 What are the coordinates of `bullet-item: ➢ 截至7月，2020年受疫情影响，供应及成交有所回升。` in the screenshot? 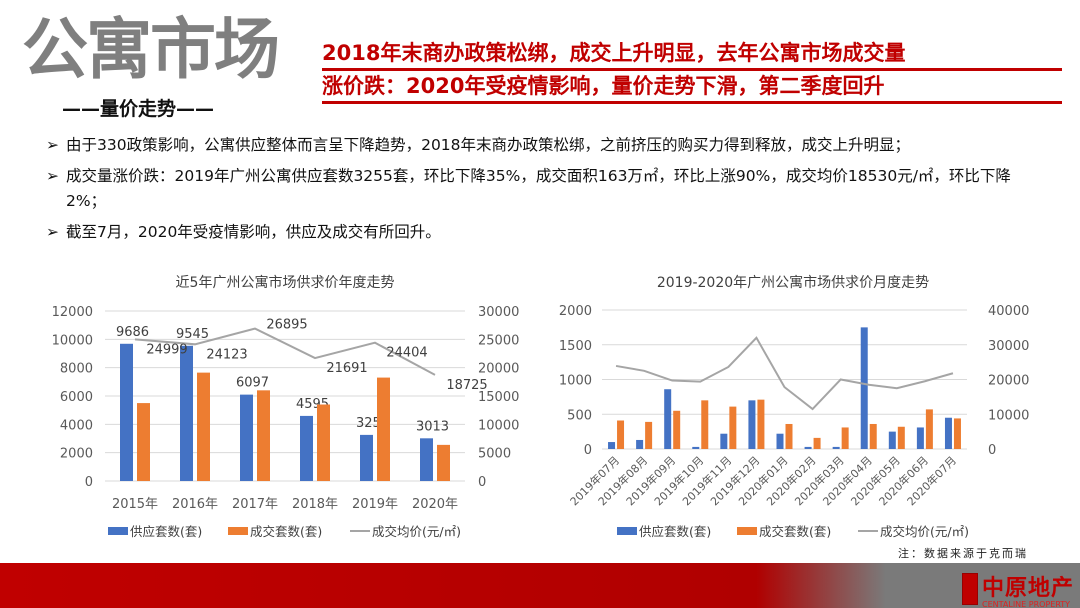 It's located at (546, 232).